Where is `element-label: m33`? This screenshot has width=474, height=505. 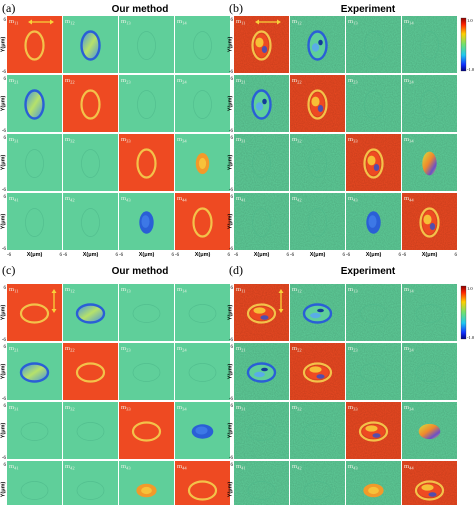 element-label: m33 is located at coordinates (126, 408).